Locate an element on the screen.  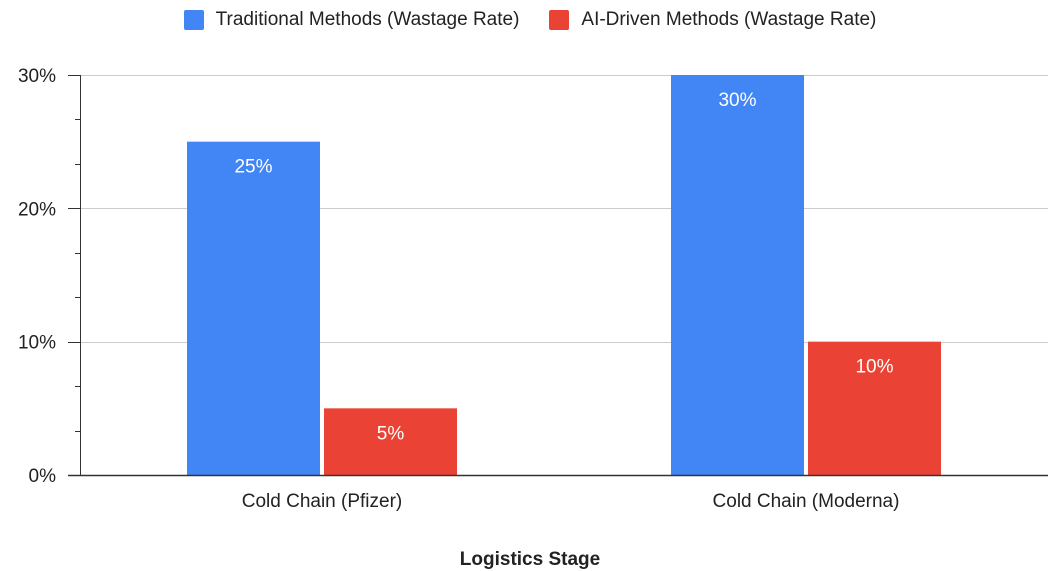
x-tick-label: Cold Chain (Pfizer) is located at coordinates (322, 501).